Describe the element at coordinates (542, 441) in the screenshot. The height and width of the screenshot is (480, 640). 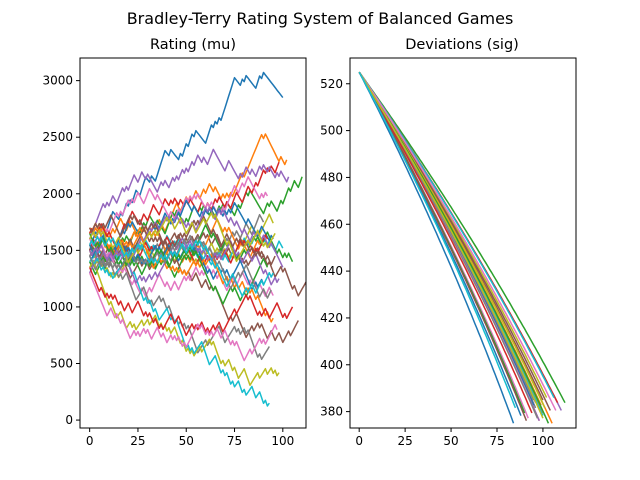
I see `deviation-x-tick-label: 100` at that location.